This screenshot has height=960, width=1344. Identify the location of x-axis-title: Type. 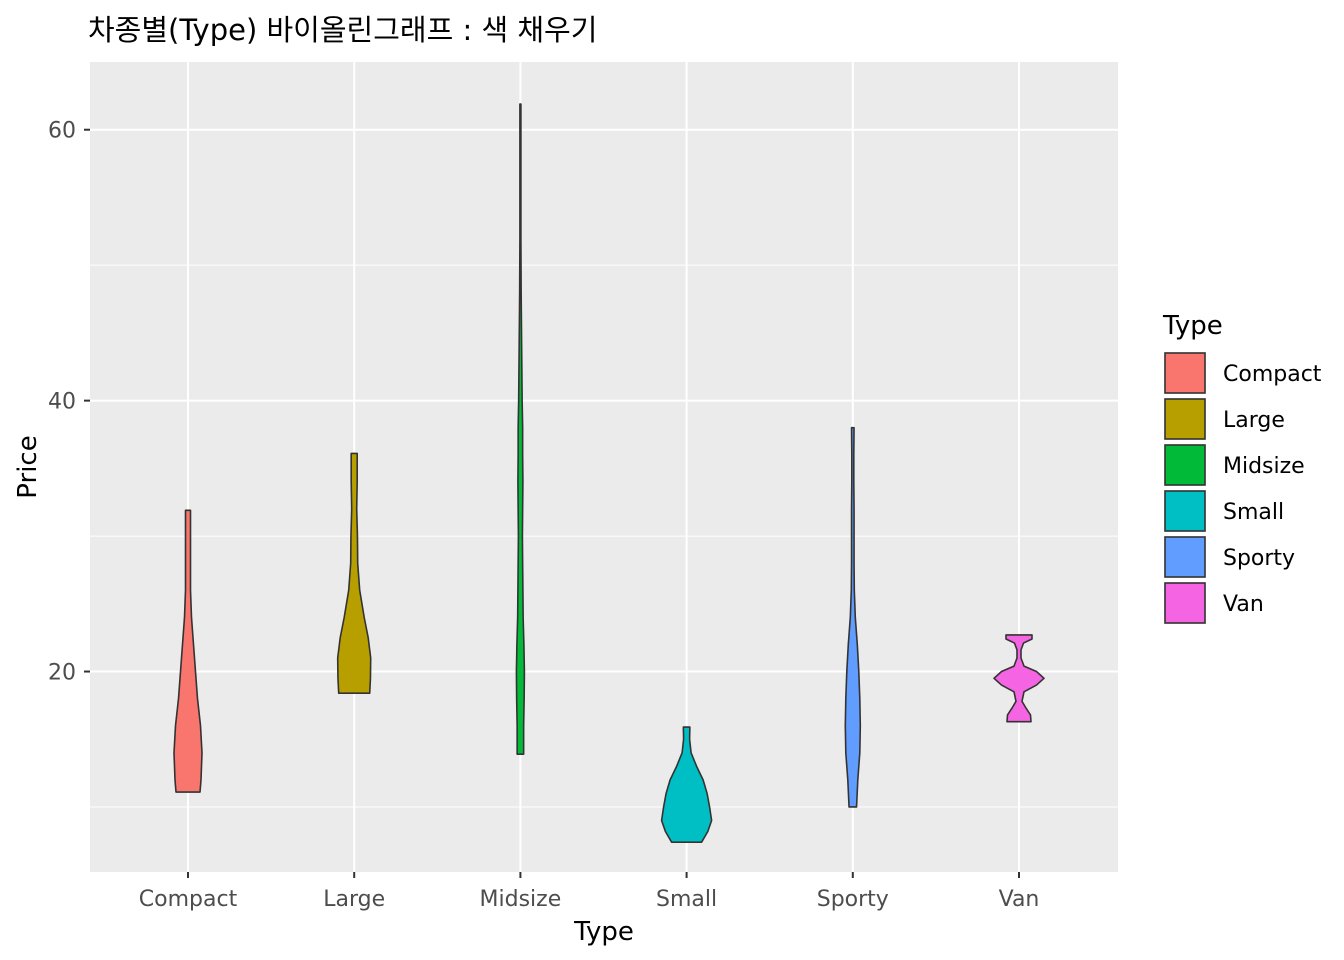
(603, 932).